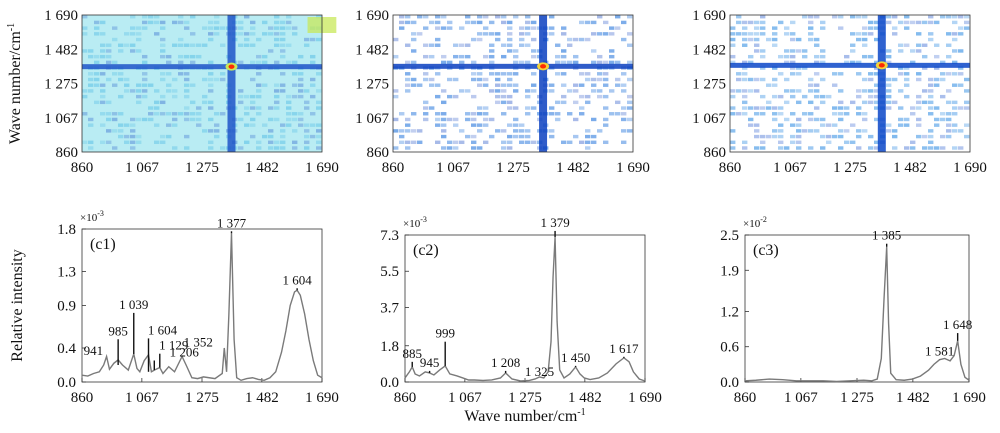  I want to click on x-axis-label-sup: -1, so click(581, 412).